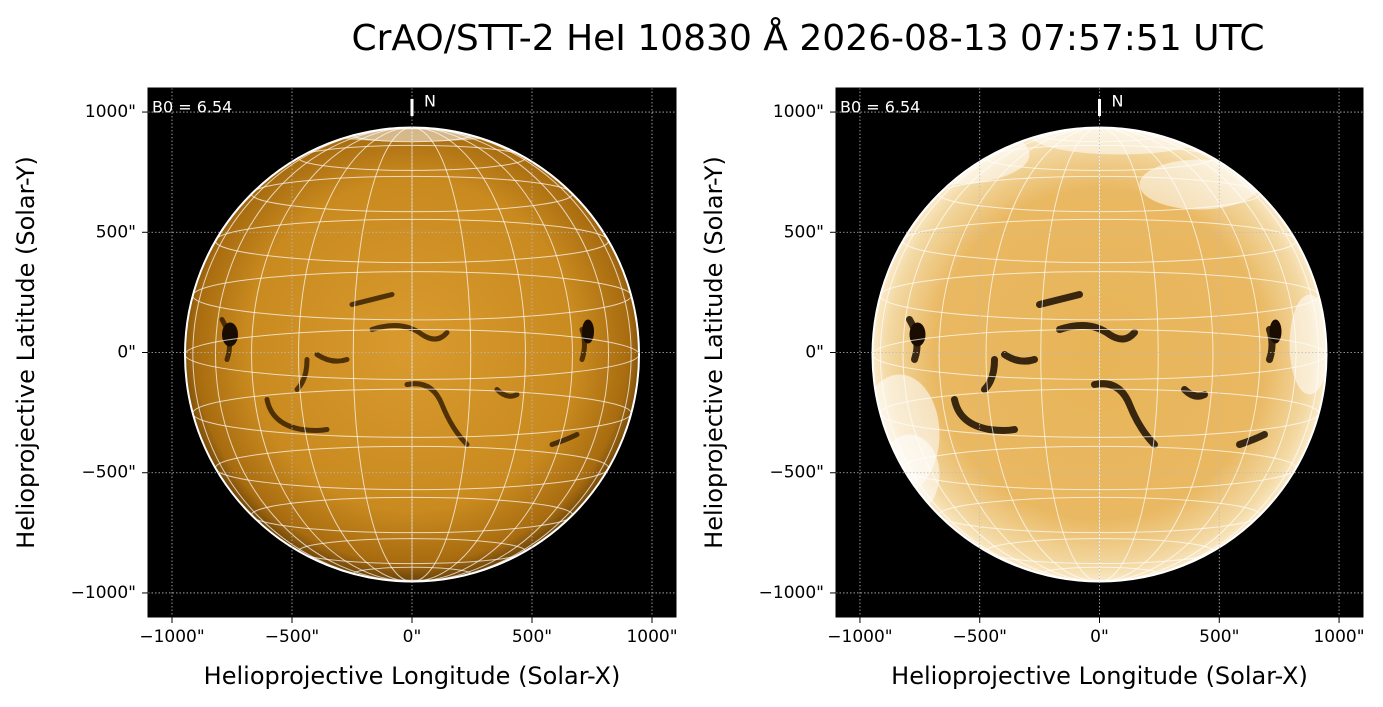  Describe the element at coordinates (1119, 141) in the screenshot. I see `bright-patch` at that location.